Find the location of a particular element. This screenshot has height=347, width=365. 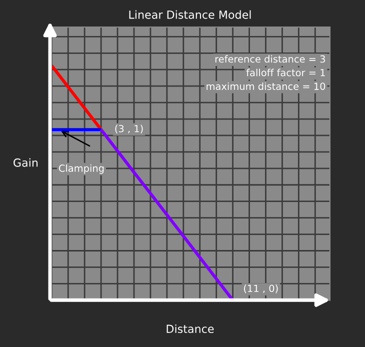

annotation: maximum distance = 10 is located at coordinates (266, 86).